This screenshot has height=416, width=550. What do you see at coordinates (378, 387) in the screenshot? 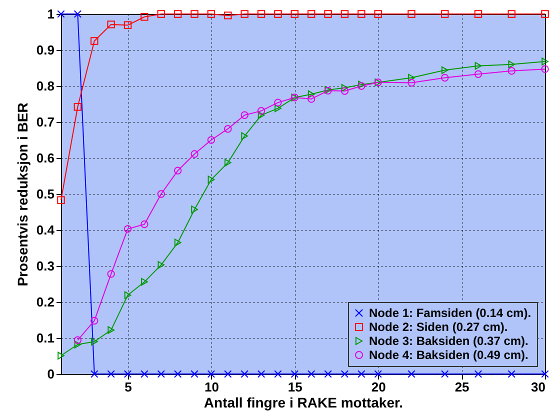
I see `x-tick-label: 20` at bounding box center [378, 387].